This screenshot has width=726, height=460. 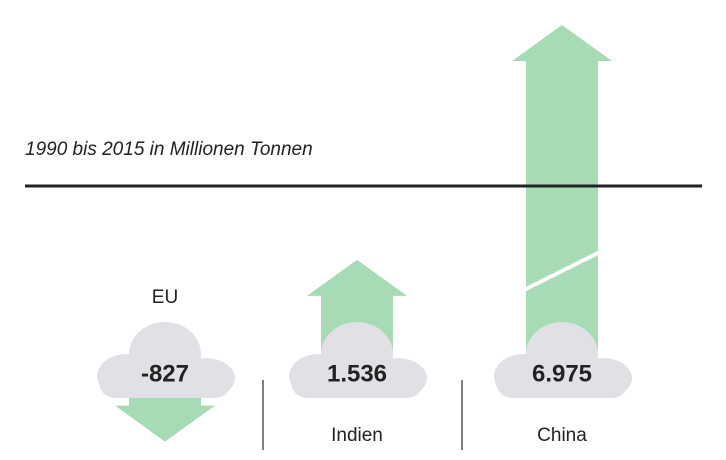 I want to click on axis-break, so click(x=562, y=271).